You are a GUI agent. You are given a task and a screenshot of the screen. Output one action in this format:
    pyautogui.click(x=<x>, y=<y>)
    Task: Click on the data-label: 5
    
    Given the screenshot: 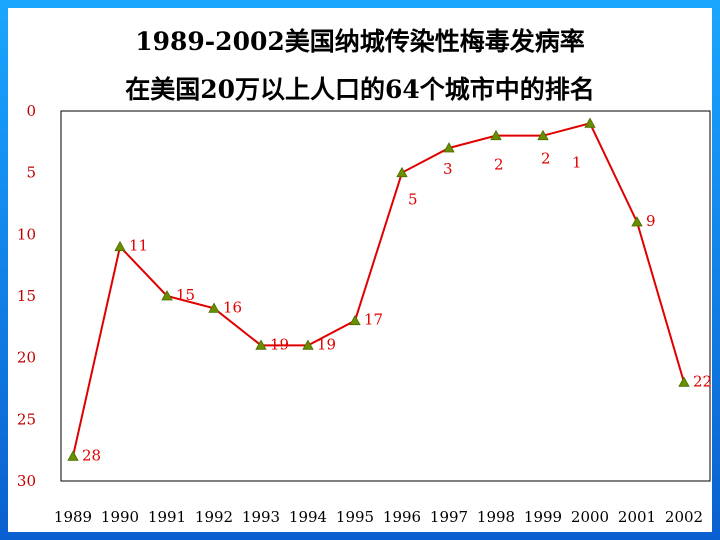 What is the action you would take?
    pyautogui.click(x=413, y=200)
    